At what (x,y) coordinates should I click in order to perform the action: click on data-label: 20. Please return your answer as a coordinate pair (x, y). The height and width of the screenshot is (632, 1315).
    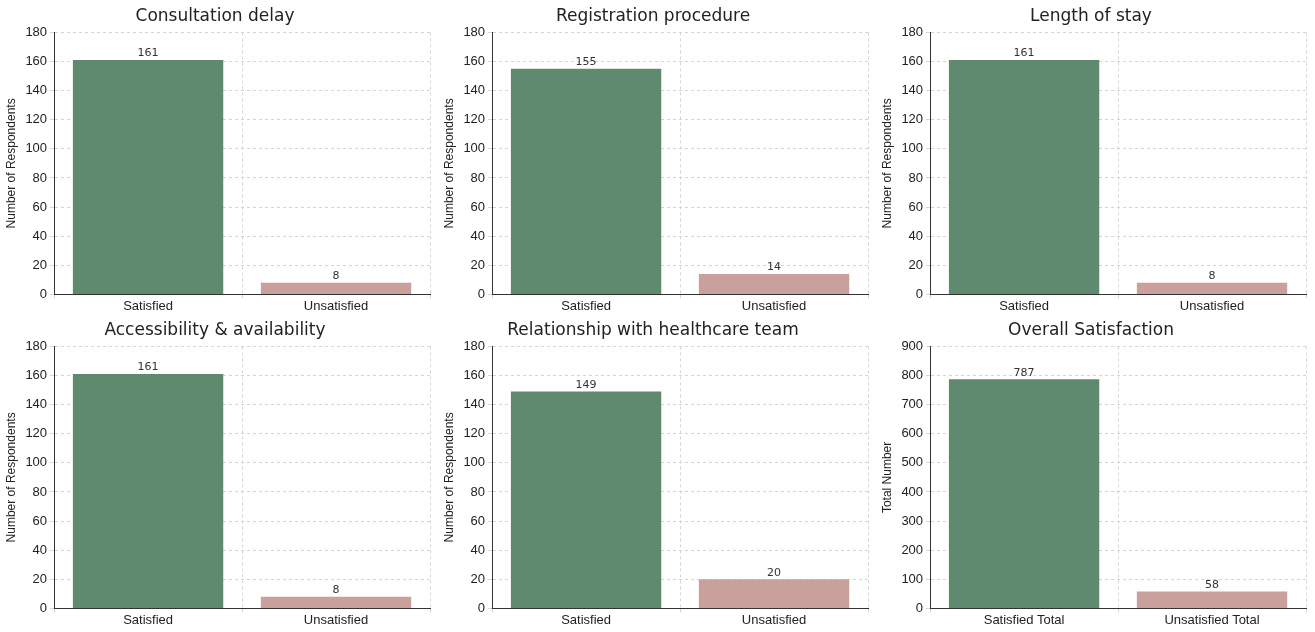
    Looking at the image, I should click on (774, 572).